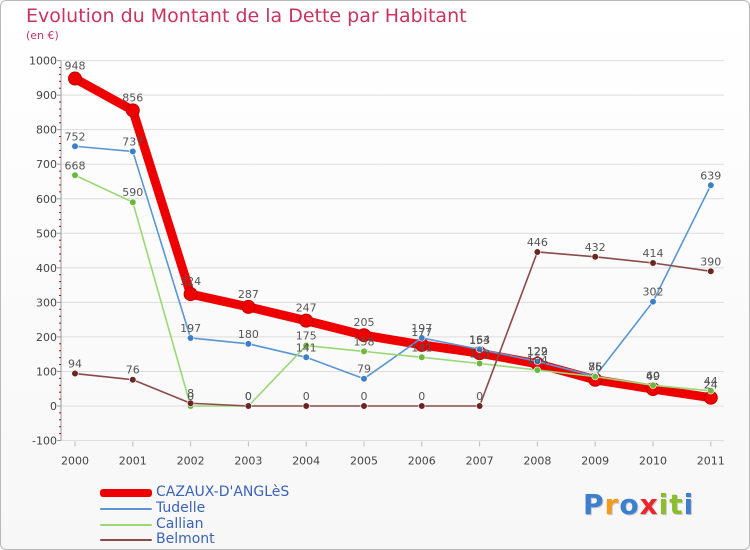 The image size is (750, 550). I want to click on data-label: 639, so click(710, 175).